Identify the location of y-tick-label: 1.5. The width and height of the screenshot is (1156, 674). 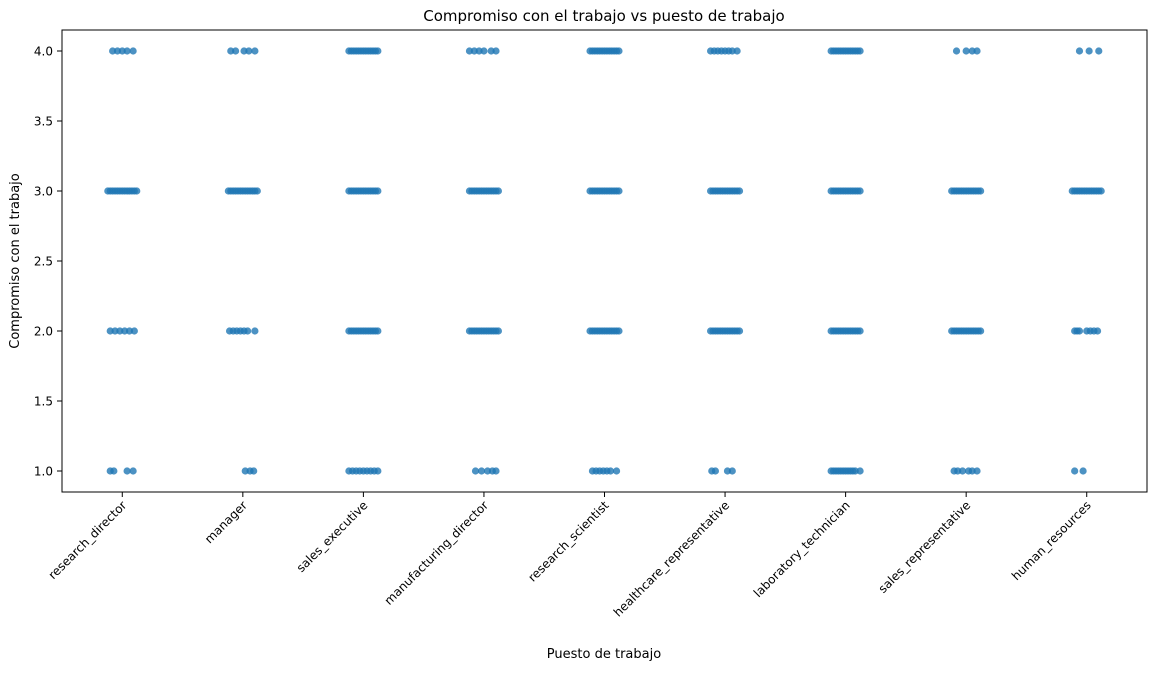
(43, 402).